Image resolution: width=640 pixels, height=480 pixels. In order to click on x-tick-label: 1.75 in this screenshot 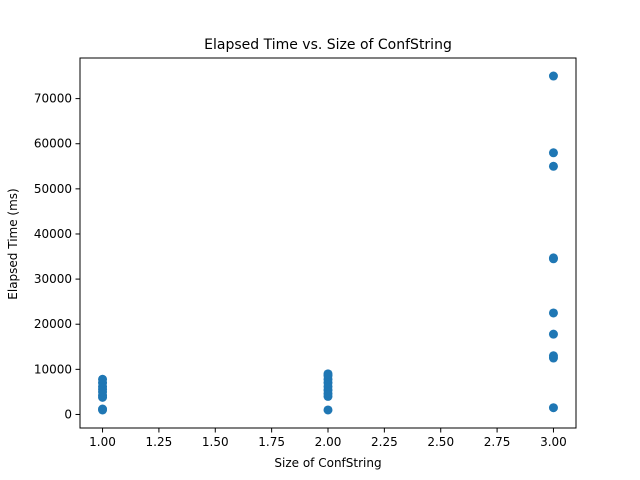, I will do `click(271, 442)`.